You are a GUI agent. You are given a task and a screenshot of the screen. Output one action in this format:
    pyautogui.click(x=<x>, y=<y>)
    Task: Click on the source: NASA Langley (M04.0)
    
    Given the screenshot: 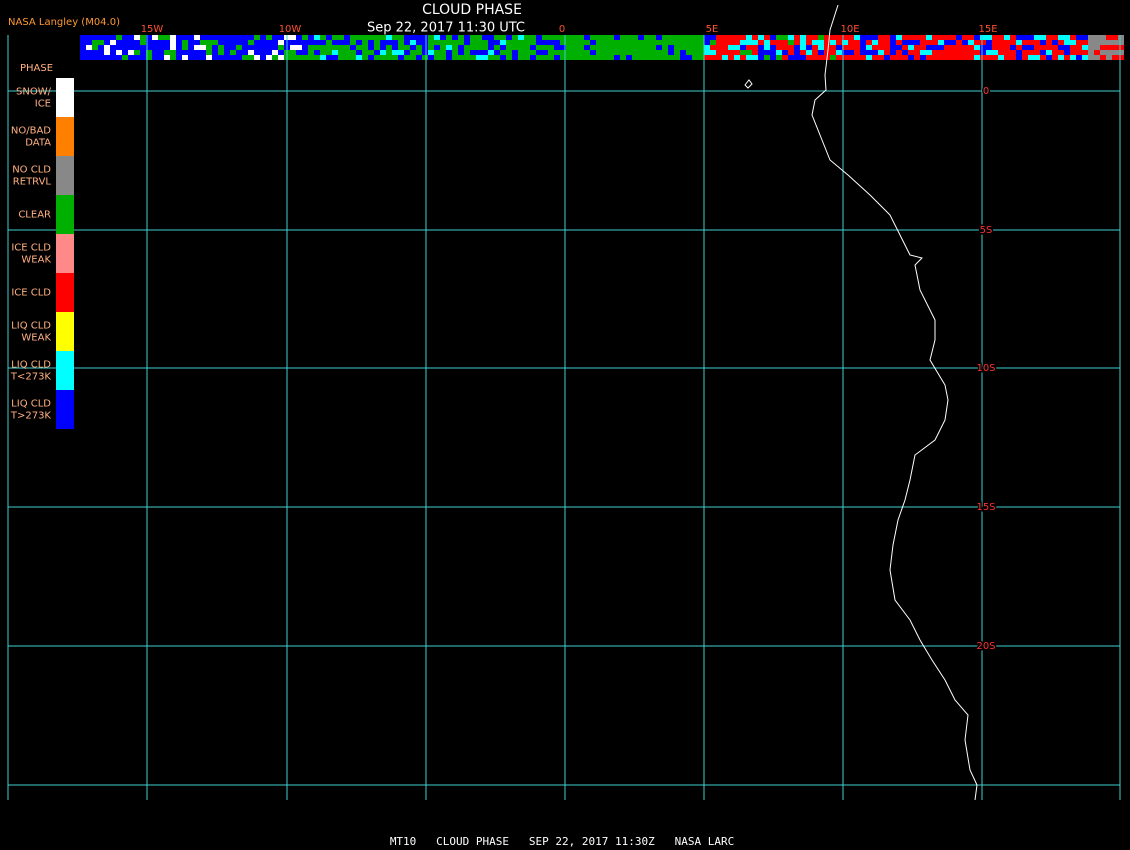 What is the action you would take?
    pyautogui.click(x=64, y=22)
    